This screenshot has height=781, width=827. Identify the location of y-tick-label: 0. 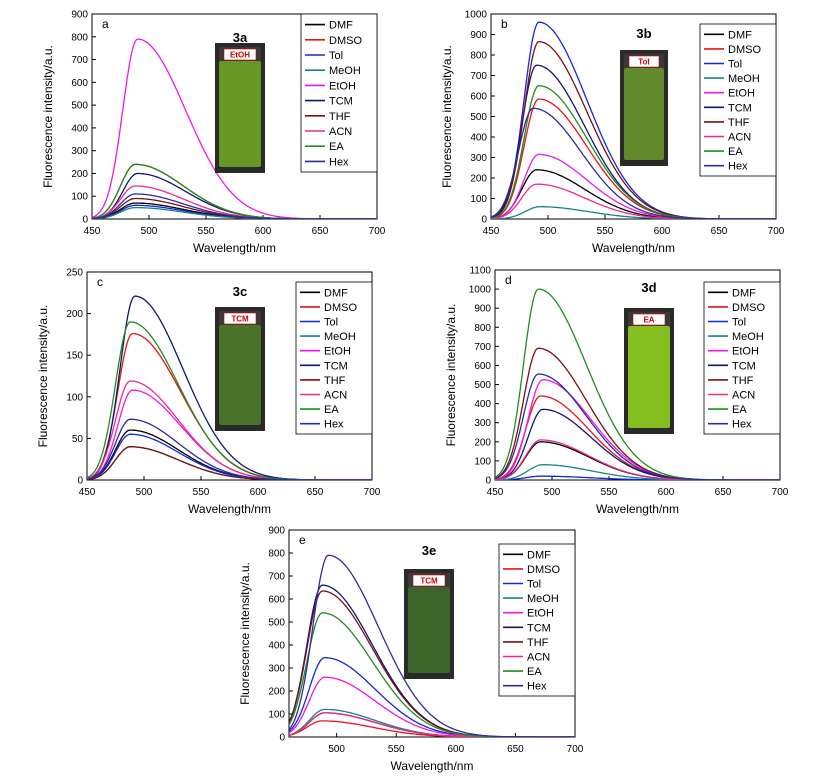
(484, 220).